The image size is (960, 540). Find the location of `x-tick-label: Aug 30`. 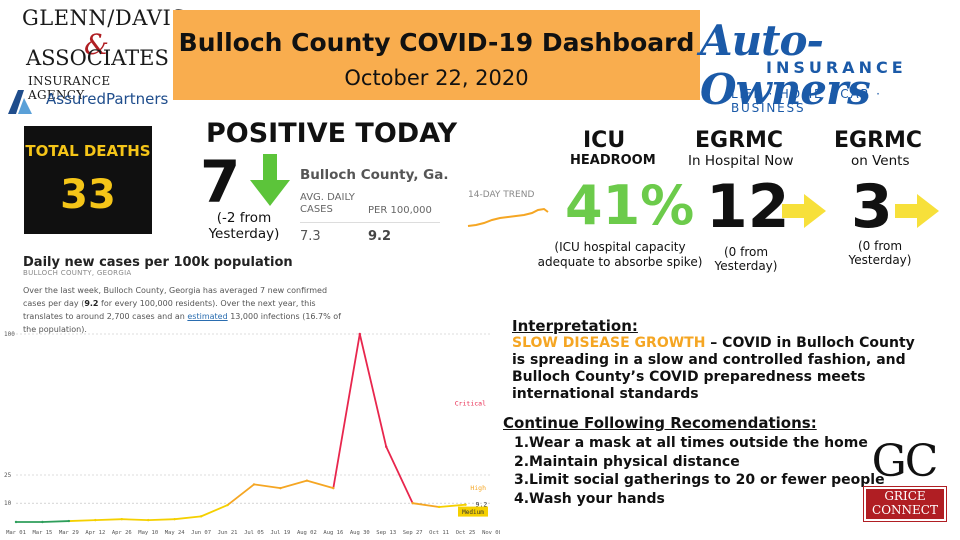

x-tick-label: Aug 30 is located at coordinates (360, 533).